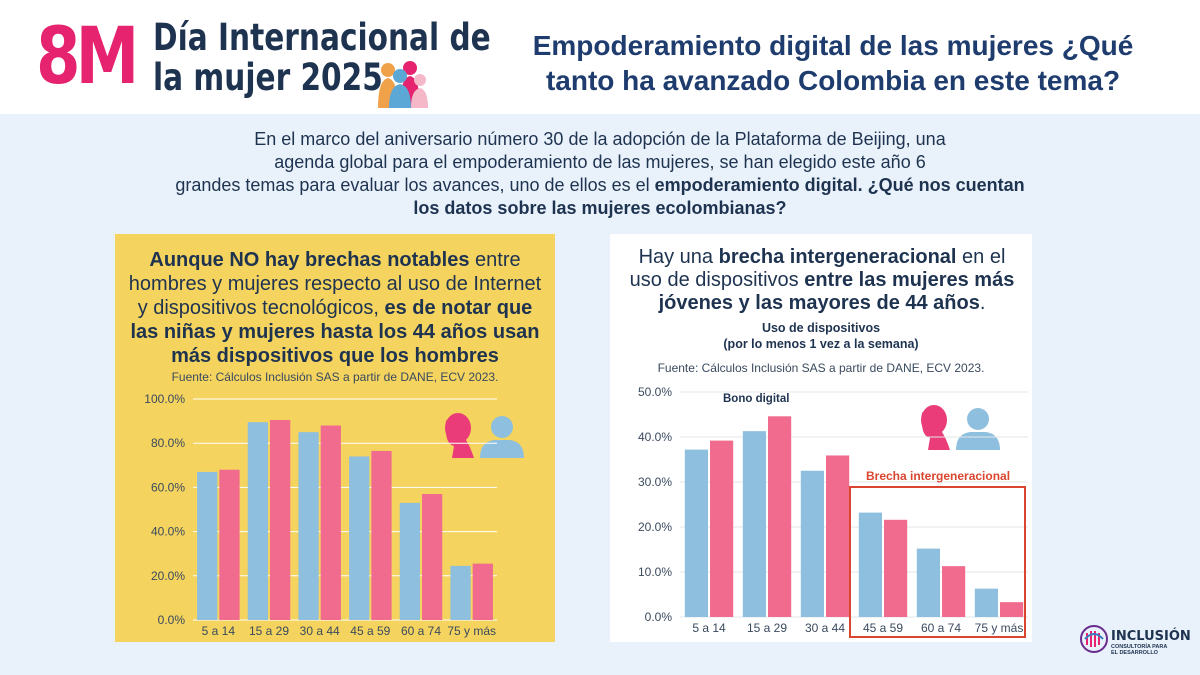  Describe the element at coordinates (756, 399) in the screenshot. I see `annotation-bono-digital: Bono digital` at that location.